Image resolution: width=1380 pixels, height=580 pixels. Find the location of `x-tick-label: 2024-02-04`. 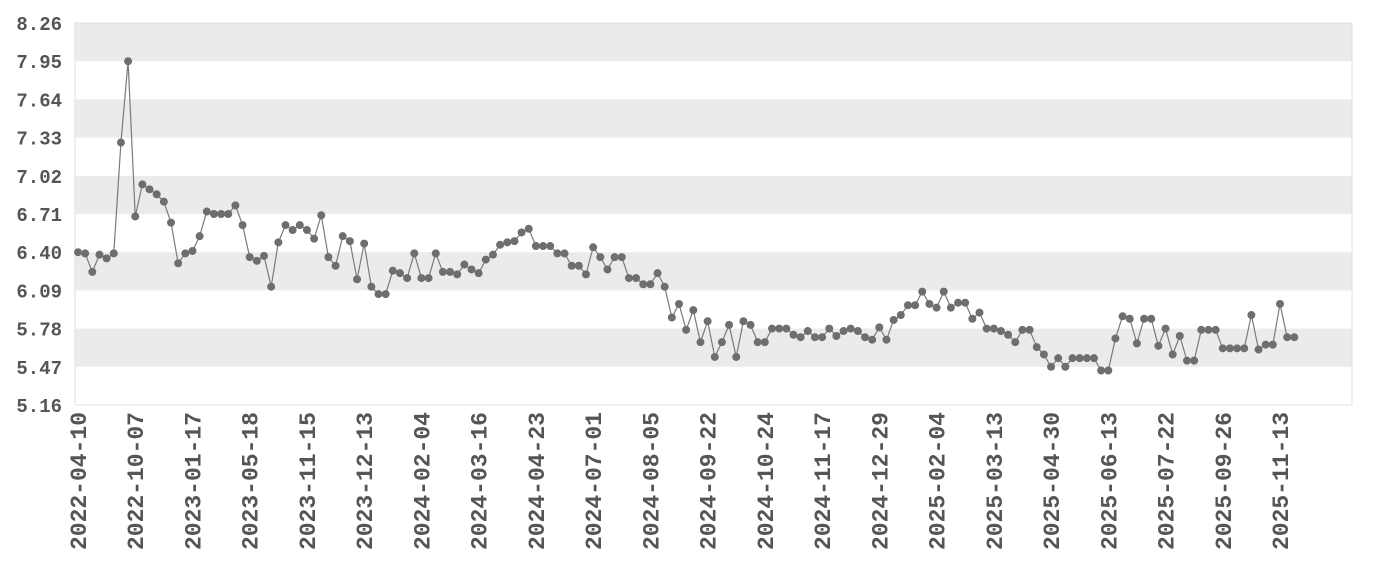

x-tick-label: 2024-02-04 is located at coordinates (423, 481).